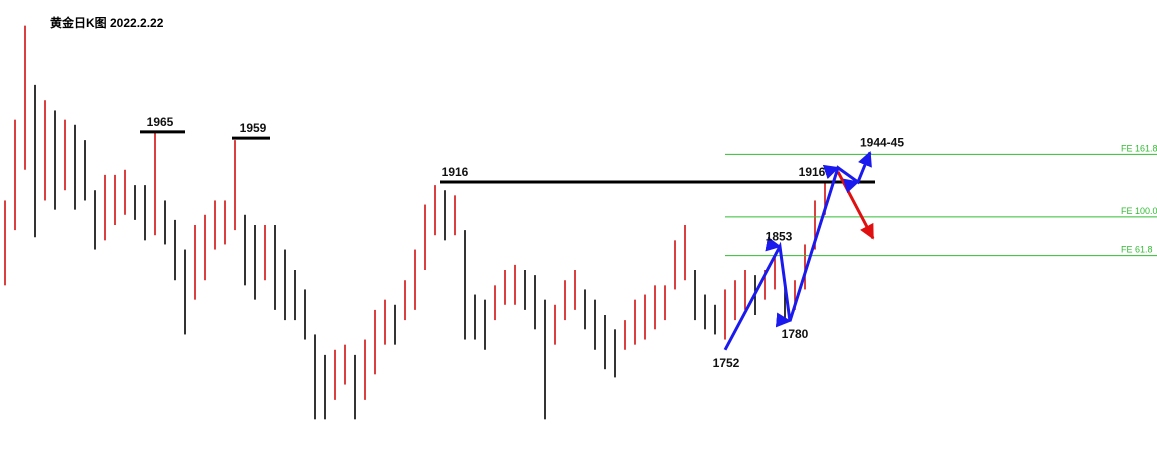  Describe the element at coordinates (882, 142) in the screenshot. I see `price-label: 1944-45` at that location.